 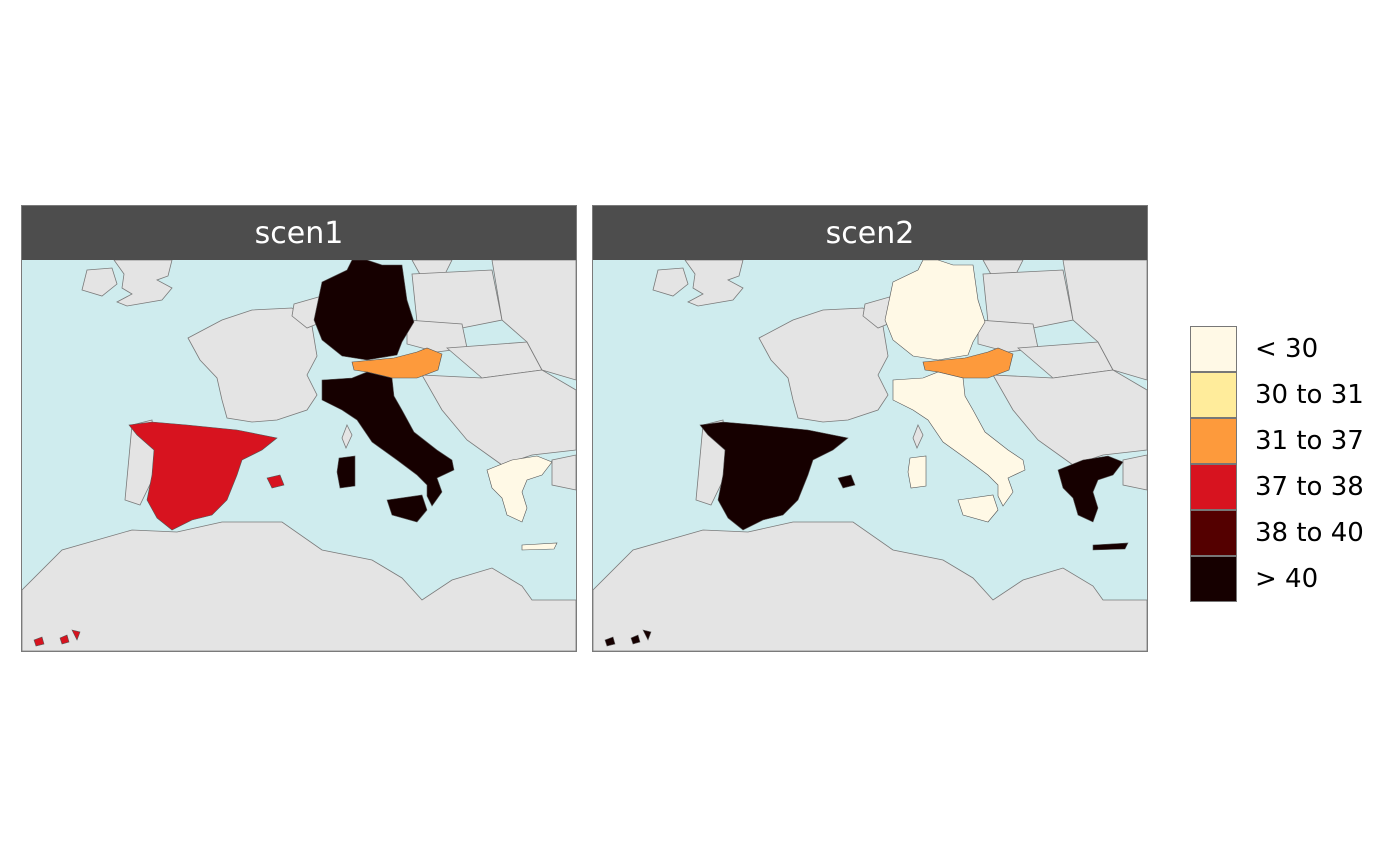 I want to click on legend-label: > 40, so click(x=1287, y=579).